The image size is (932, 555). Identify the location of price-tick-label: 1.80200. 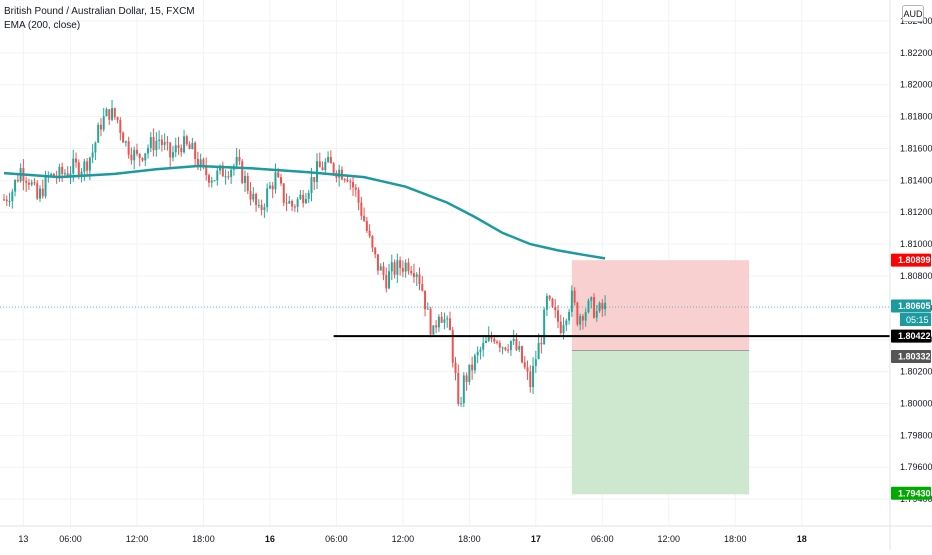
(916, 372).